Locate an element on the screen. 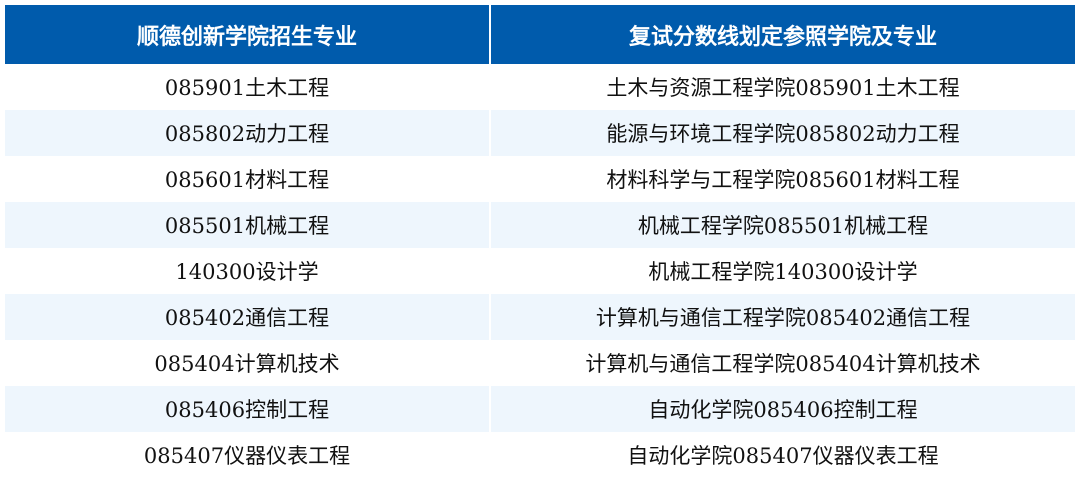 This screenshot has height=478, width=1080. reference-specialty-cell: 能源与环境工程学院085802动力工程 is located at coordinates (782, 133).